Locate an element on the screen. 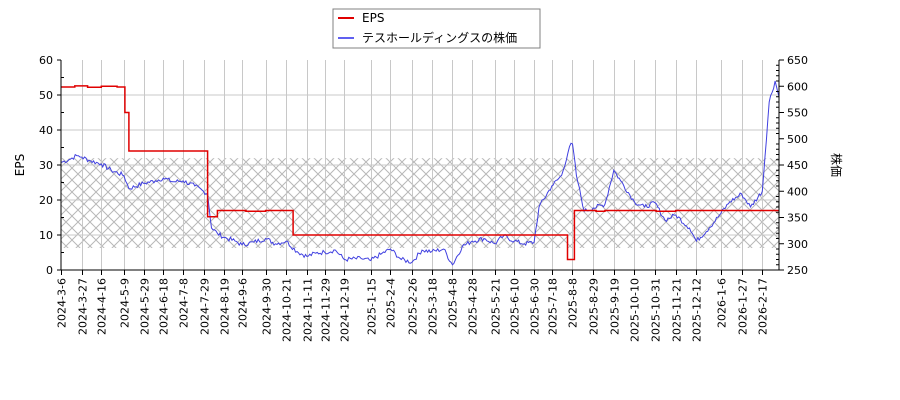  x-tick-label: 2025-4-28 is located at coordinates (473, 306).